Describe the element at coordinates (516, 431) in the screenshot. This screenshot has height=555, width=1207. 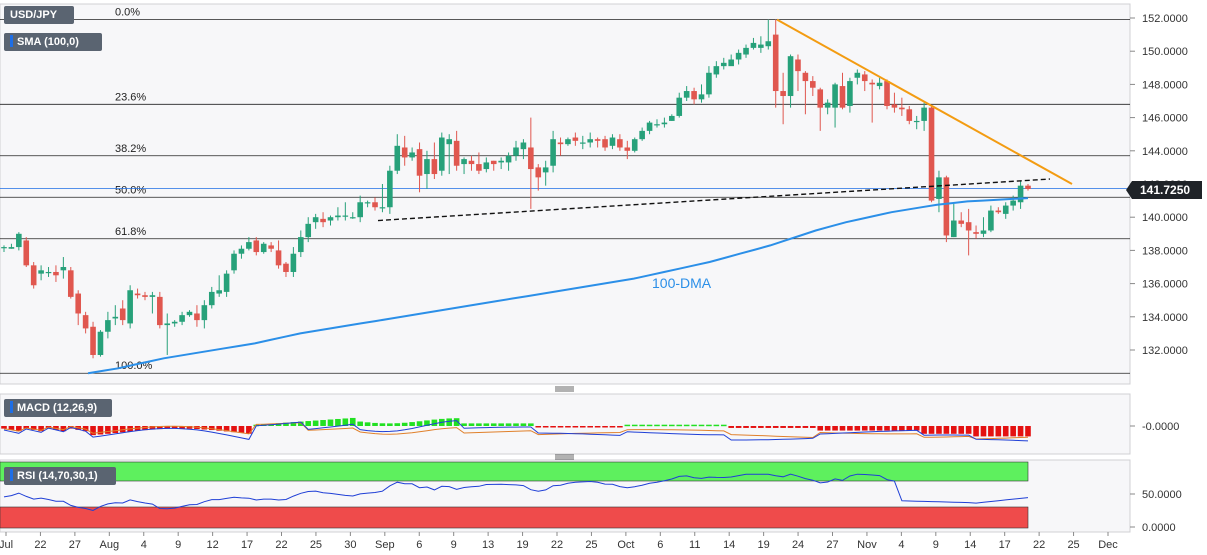
I see `macd-line` at that location.